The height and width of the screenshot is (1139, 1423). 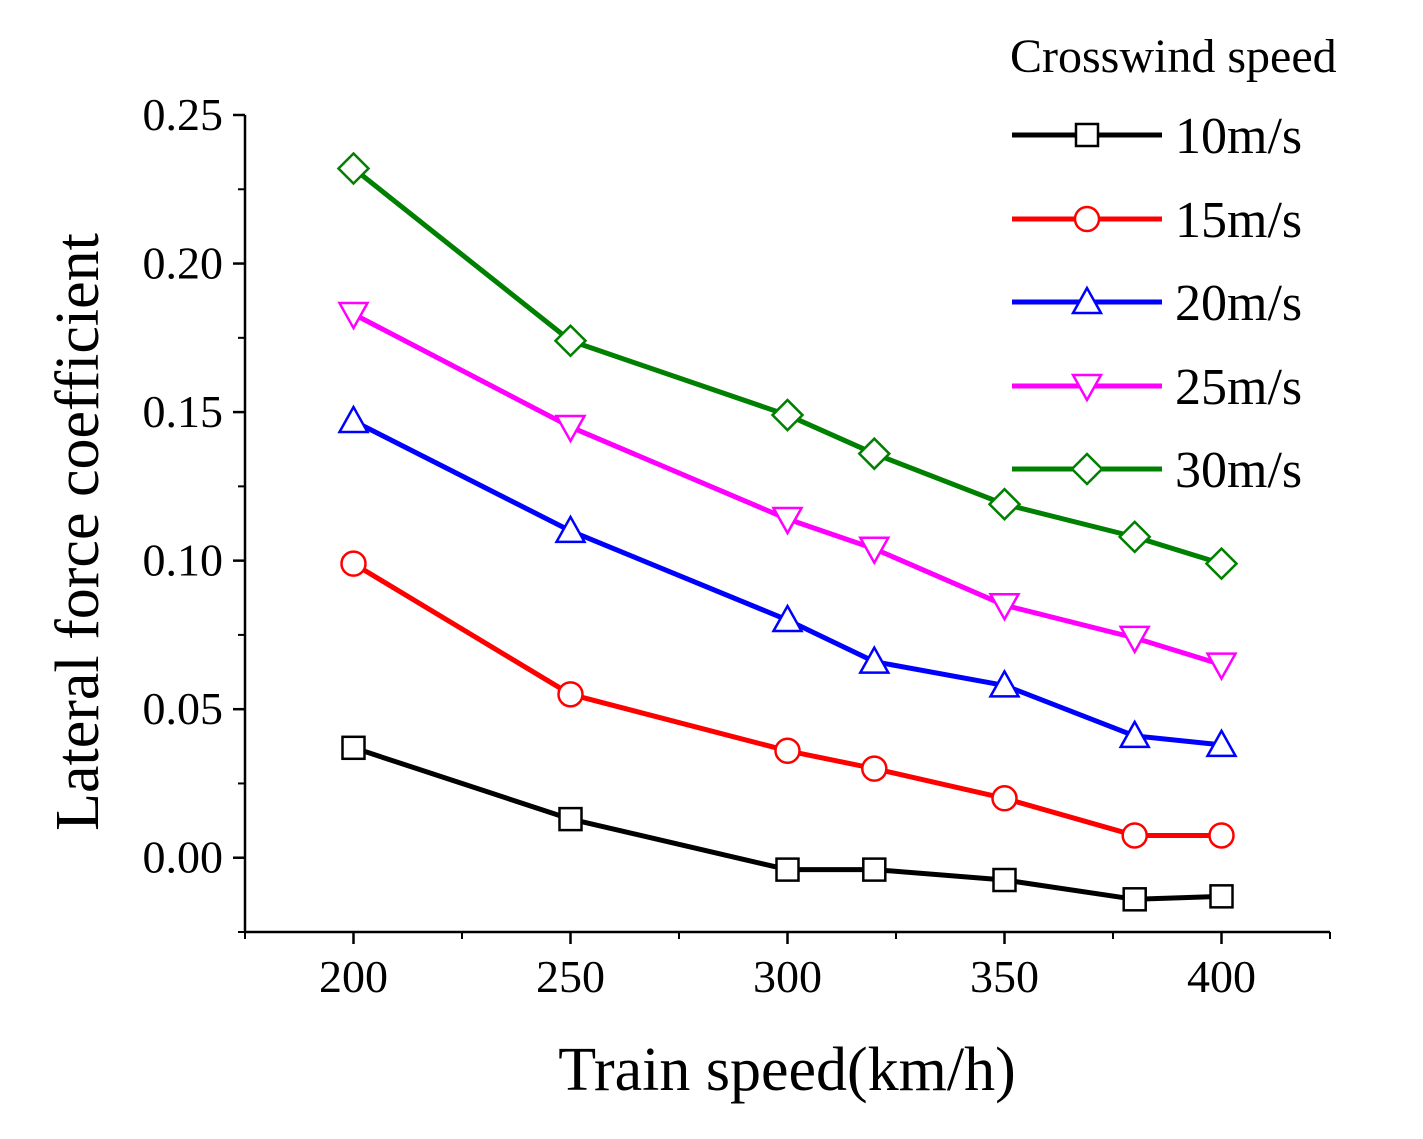 What do you see at coordinates (787, 976) in the screenshot?
I see `x-tick-label: 300` at bounding box center [787, 976].